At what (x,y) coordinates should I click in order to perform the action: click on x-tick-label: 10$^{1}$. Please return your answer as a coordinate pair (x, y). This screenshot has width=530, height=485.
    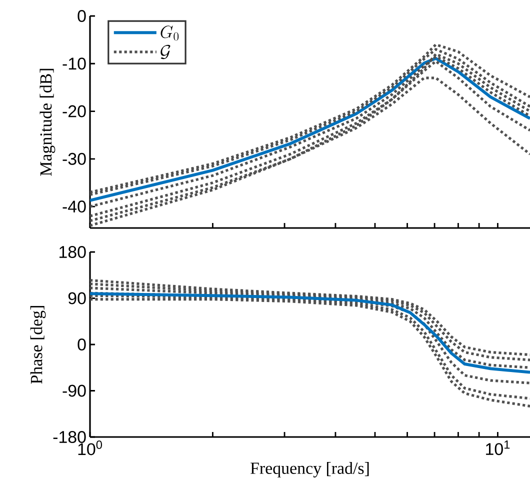
    Looking at the image, I should click on (498, 448).